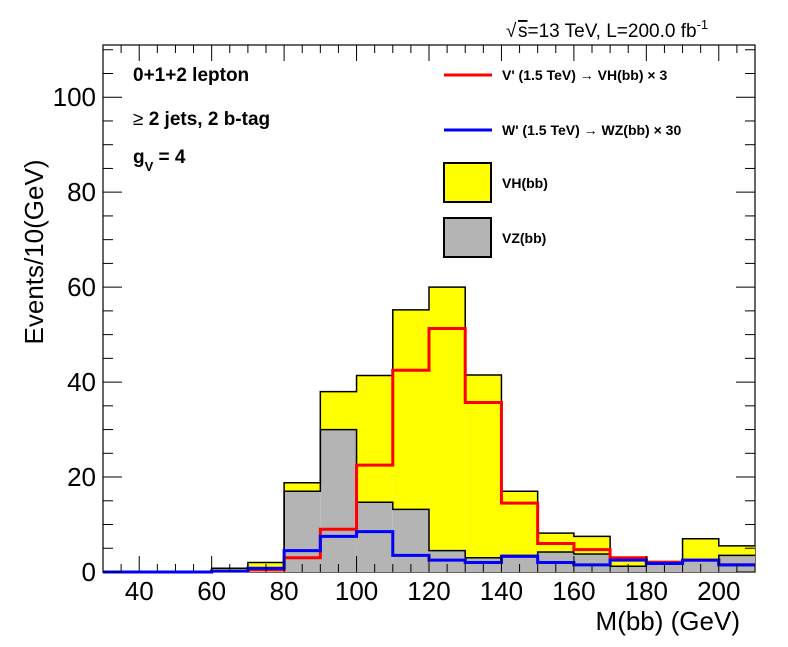 The width and height of the screenshot is (788, 647). I want to click on legend-swatch-vz, so click(467, 237).